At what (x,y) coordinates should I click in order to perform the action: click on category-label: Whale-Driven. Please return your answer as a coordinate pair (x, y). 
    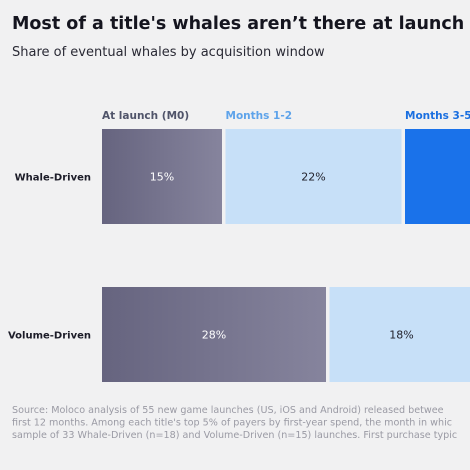
    Looking at the image, I should click on (53, 178).